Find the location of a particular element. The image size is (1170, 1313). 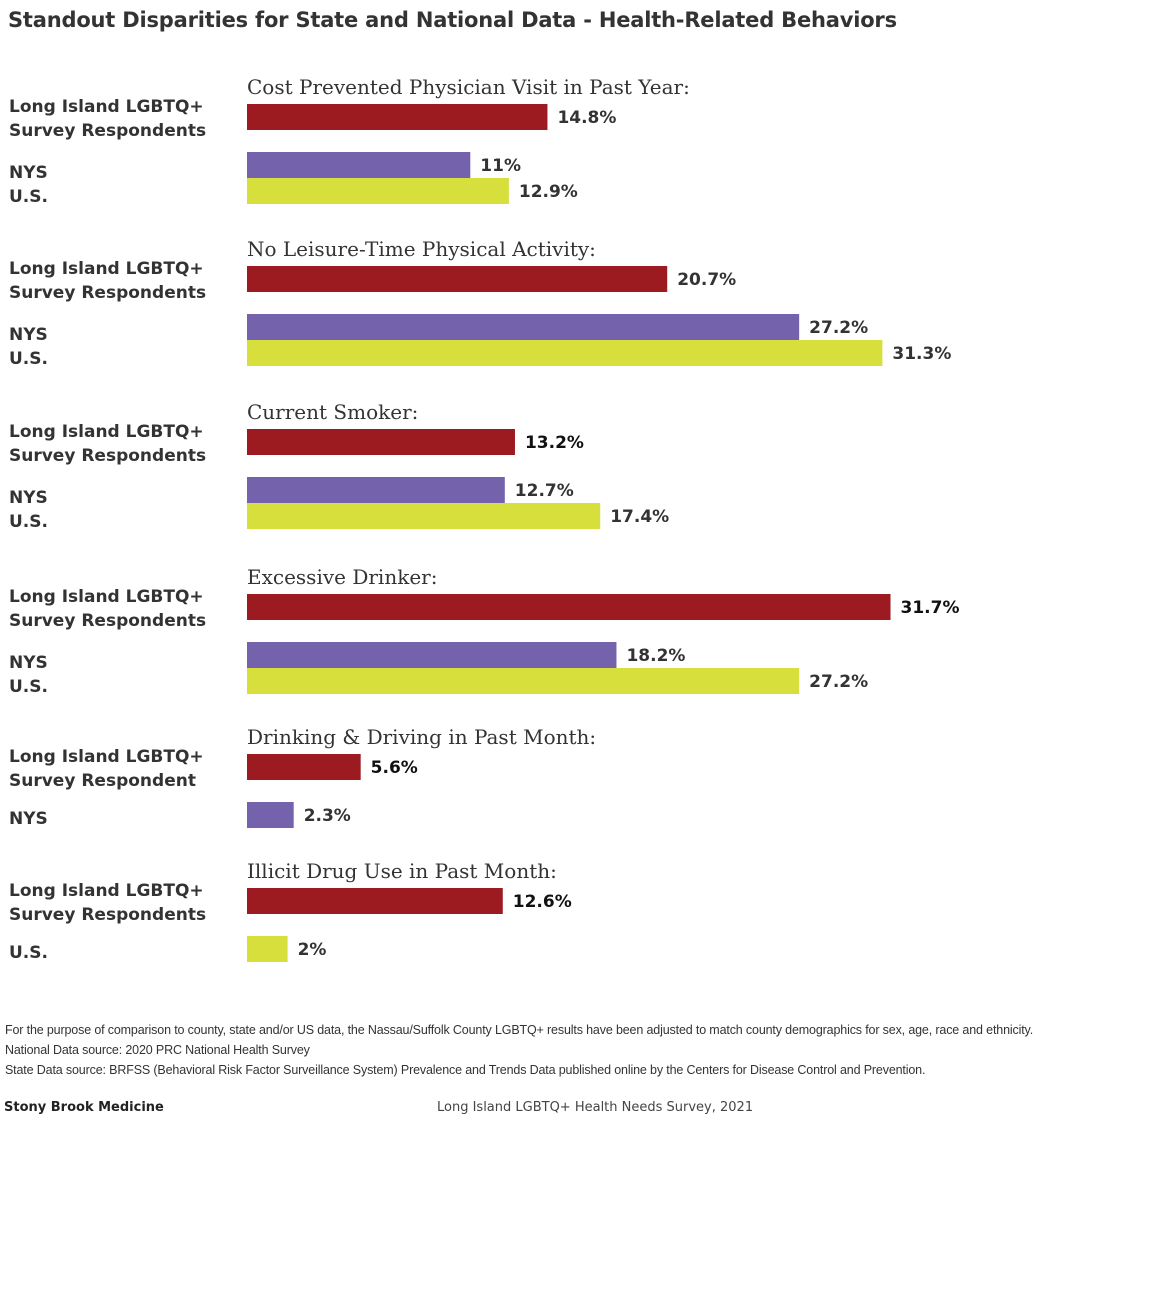

panel-title: Illicit Drug Use in Past Month: is located at coordinates (402, 871).